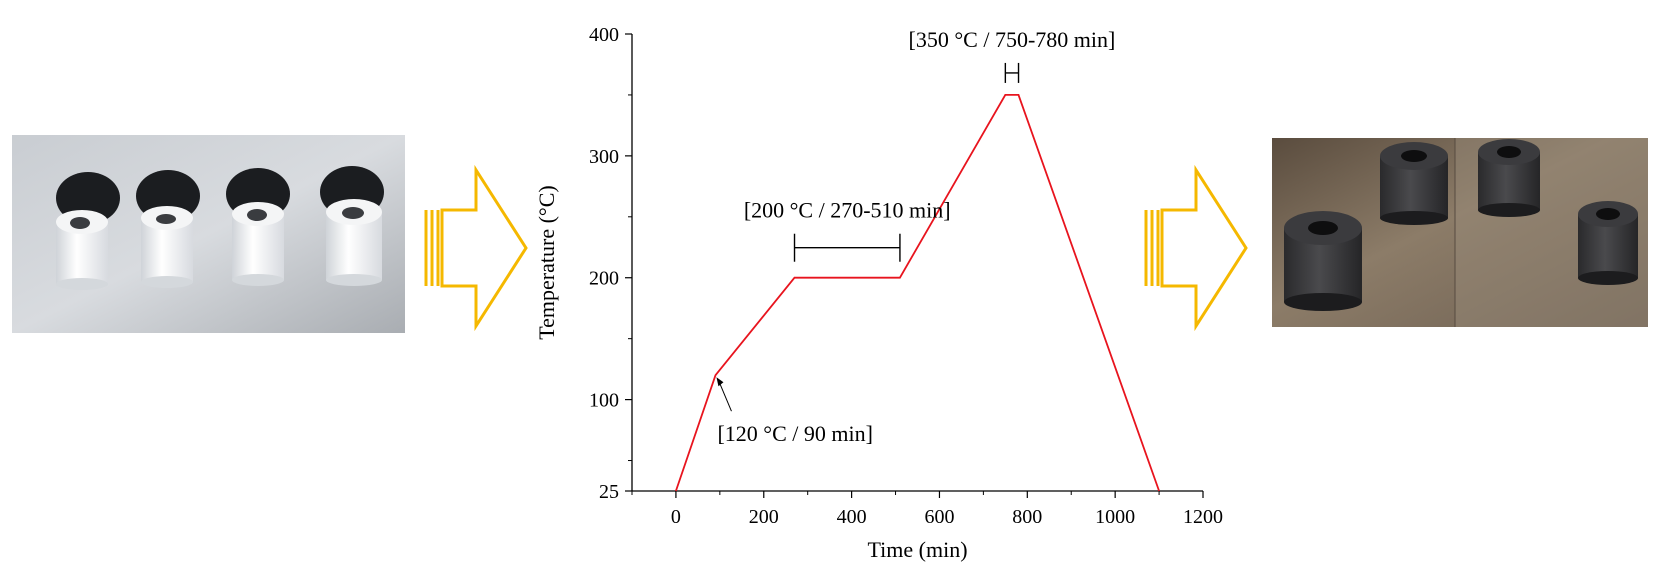 The height and width of the screenshot is (588, 1656). I want to click on process-arrow-right, so click(1196, 248).